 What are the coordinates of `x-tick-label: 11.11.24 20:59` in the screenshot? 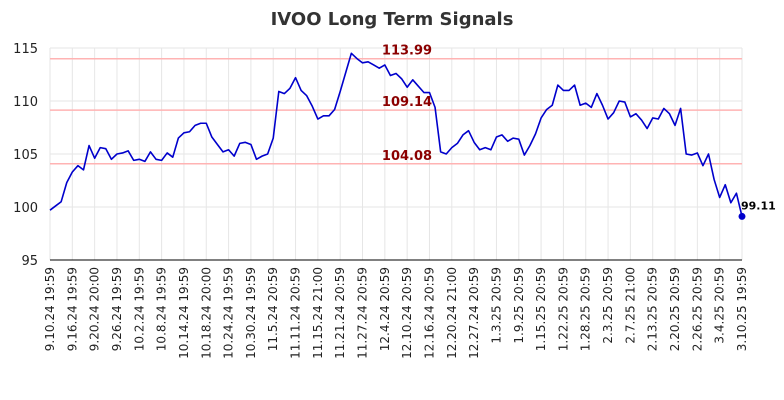 It's located at (296, 313).